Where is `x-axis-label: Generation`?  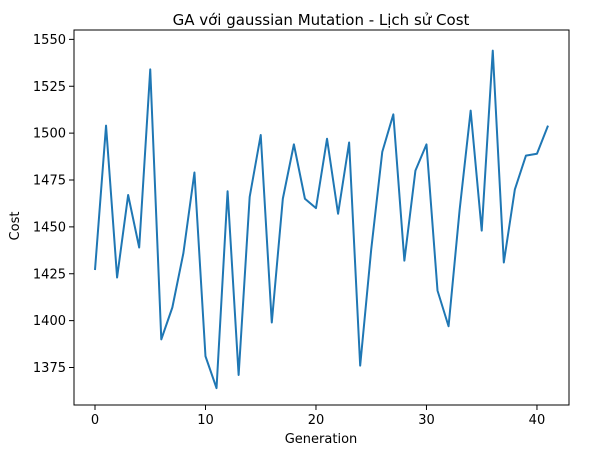
x-axis-label: Generation is located at coordinates (321, 439).